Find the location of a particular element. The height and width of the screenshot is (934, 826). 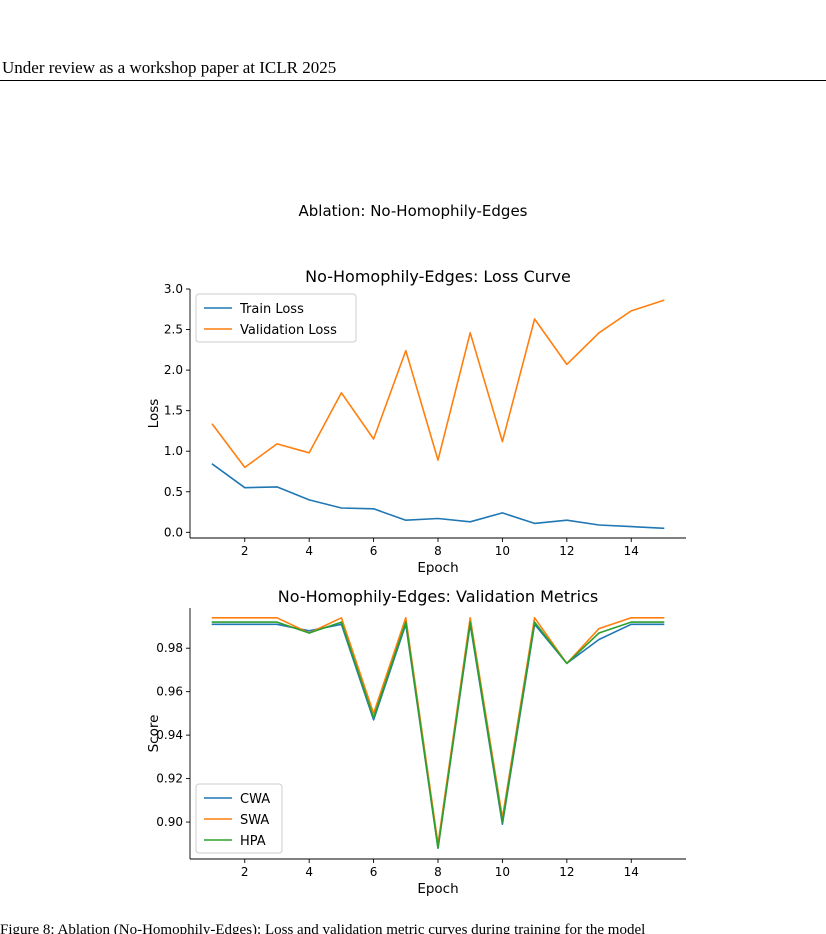

y-tick-label: 0.98 is located at coordinates (169, 648).